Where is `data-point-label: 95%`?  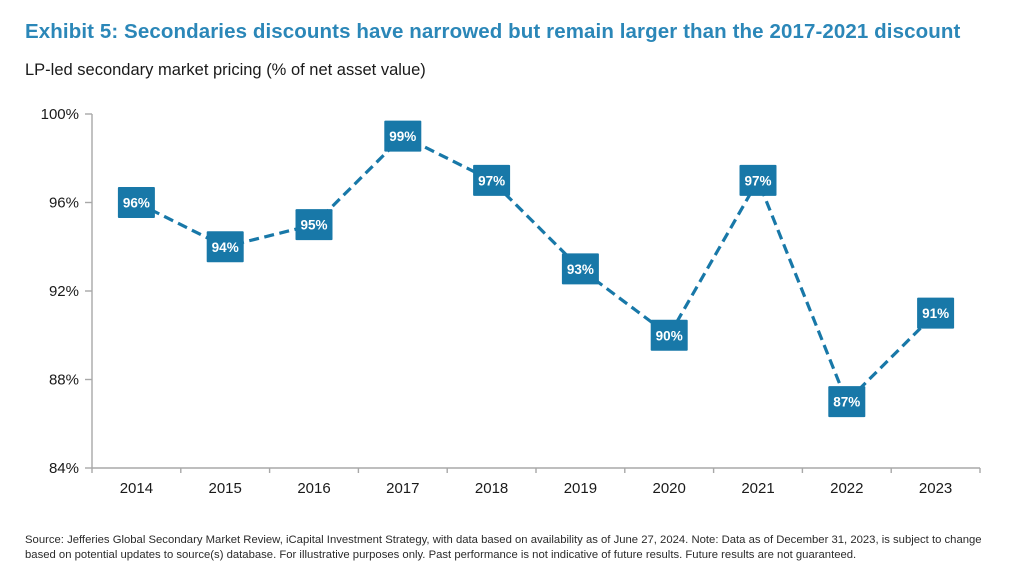 data-point-label: 95% is located at coordinates (313, 225).